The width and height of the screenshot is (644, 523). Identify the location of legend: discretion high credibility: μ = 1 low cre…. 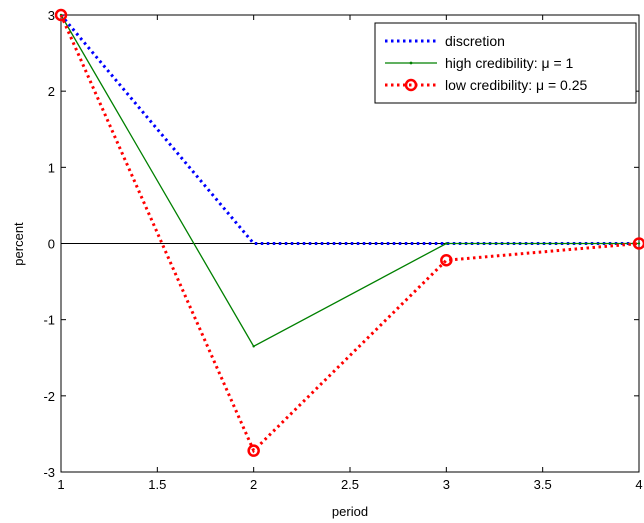
(505, 63).